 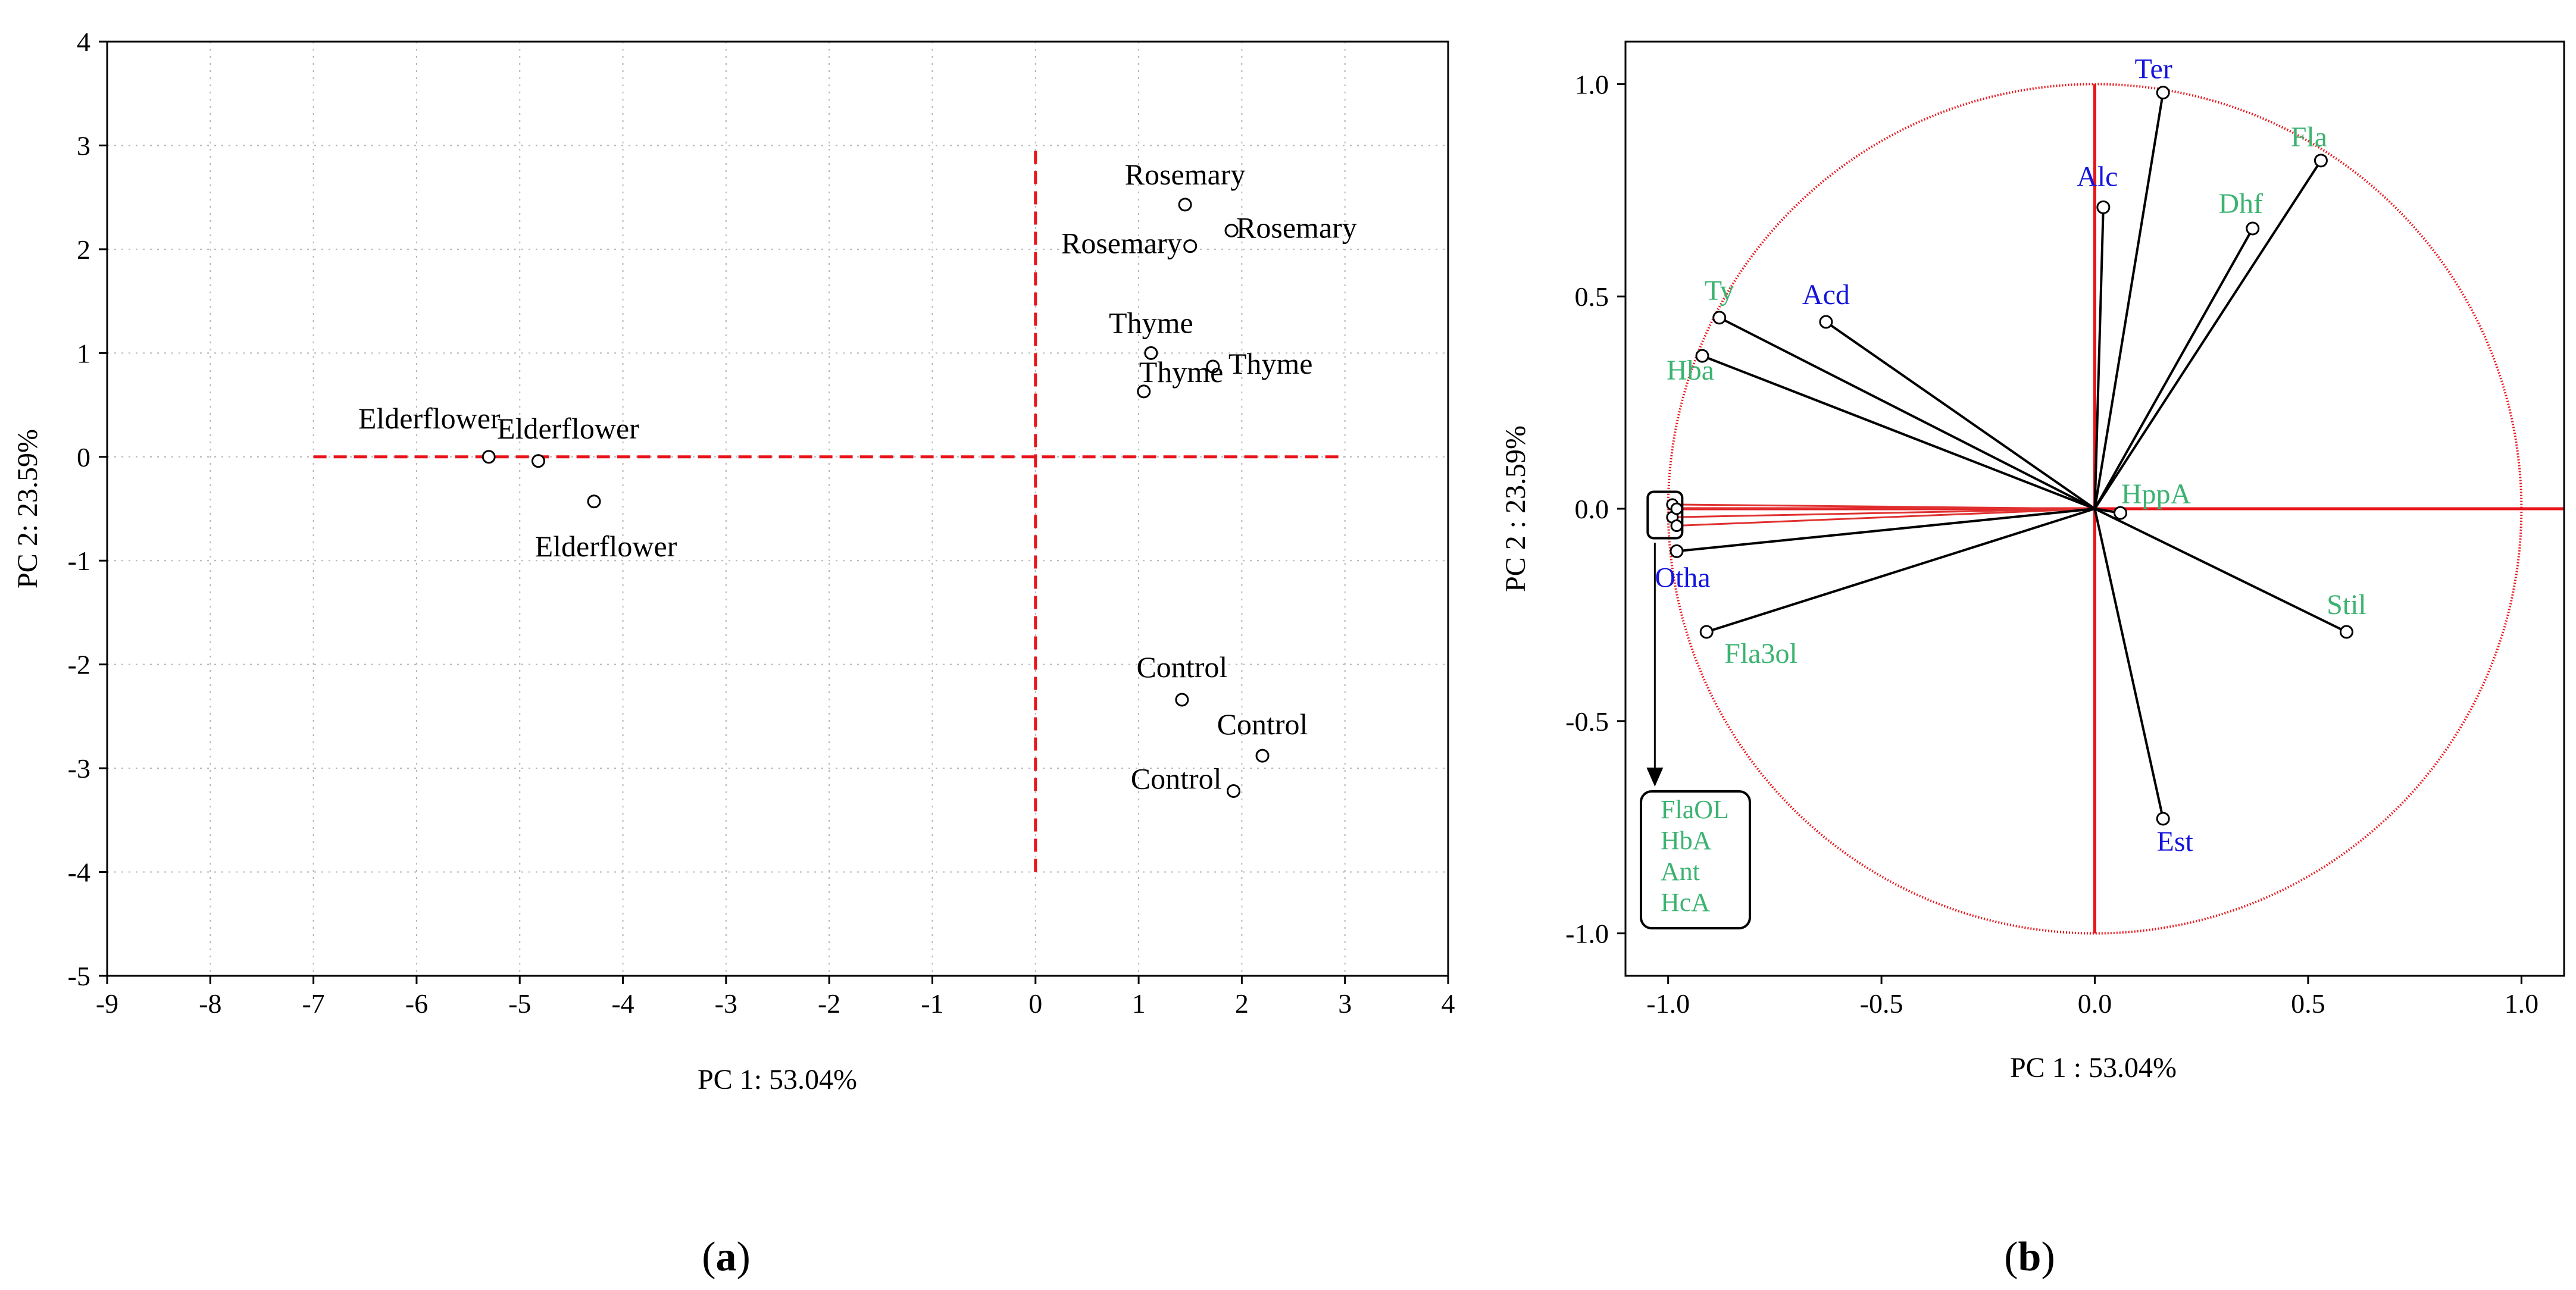 I want to click on loading-vector-label: Fla3ol, so click(x=1760, y=653).